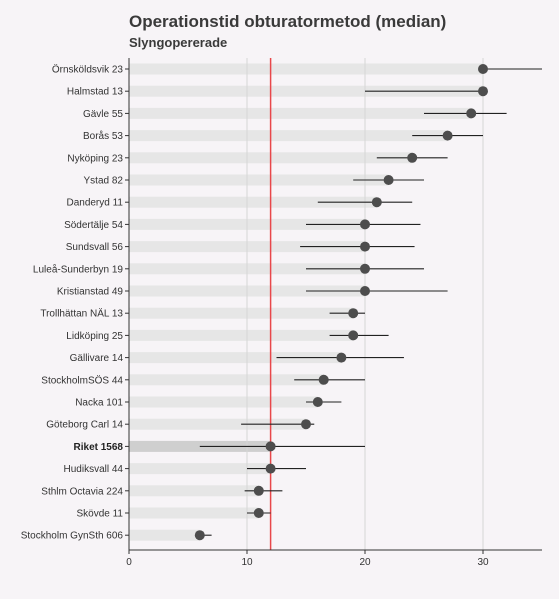  What do you see at coordinates (82, 491) in the screenshot?
I see `category-label-19: Sthlm Octavia 224` at bounding box center [82, 491].